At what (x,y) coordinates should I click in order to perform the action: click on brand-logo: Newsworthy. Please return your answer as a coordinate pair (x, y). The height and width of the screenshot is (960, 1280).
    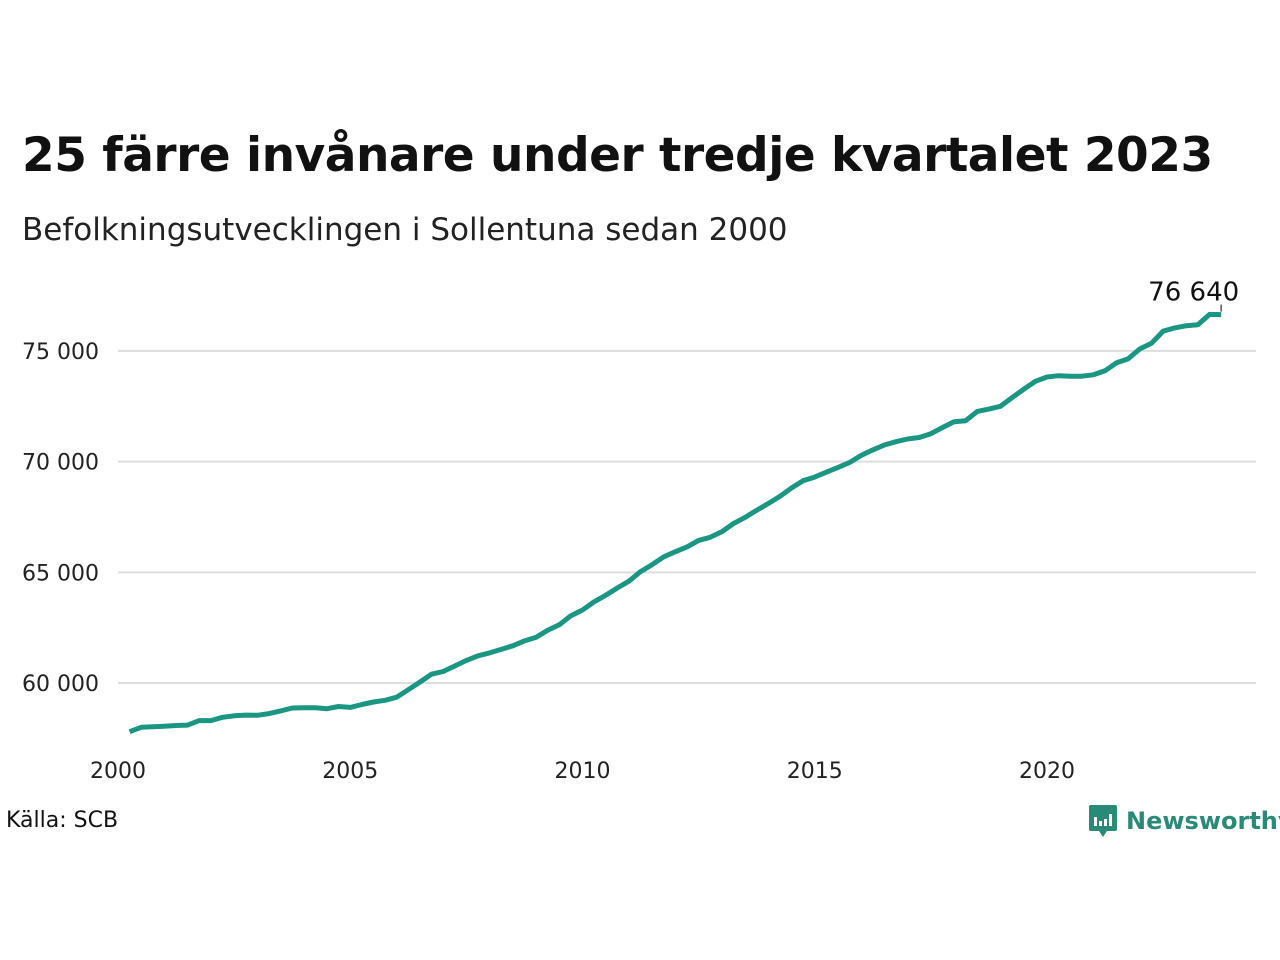
    Looking at the image, I should click on (1184, 821).